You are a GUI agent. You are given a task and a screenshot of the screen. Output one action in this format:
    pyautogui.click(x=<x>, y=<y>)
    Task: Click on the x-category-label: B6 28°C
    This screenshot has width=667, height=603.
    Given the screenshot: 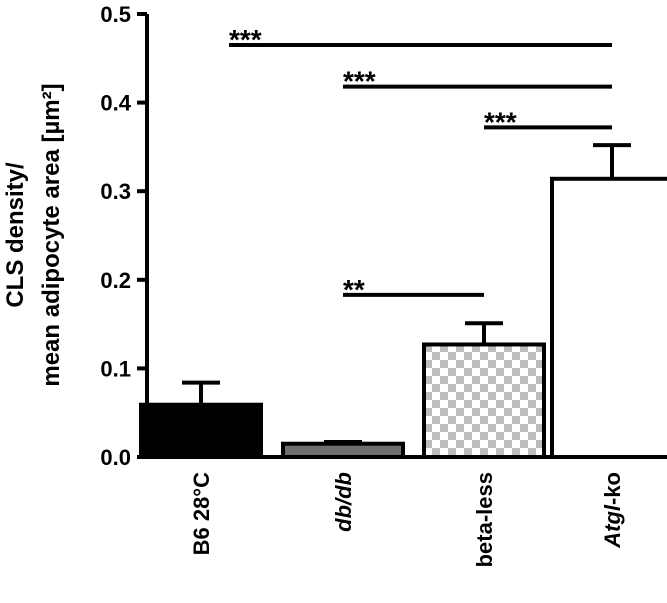 What is the action you would take?
    pyautogui.click(x=201, y=514)
    